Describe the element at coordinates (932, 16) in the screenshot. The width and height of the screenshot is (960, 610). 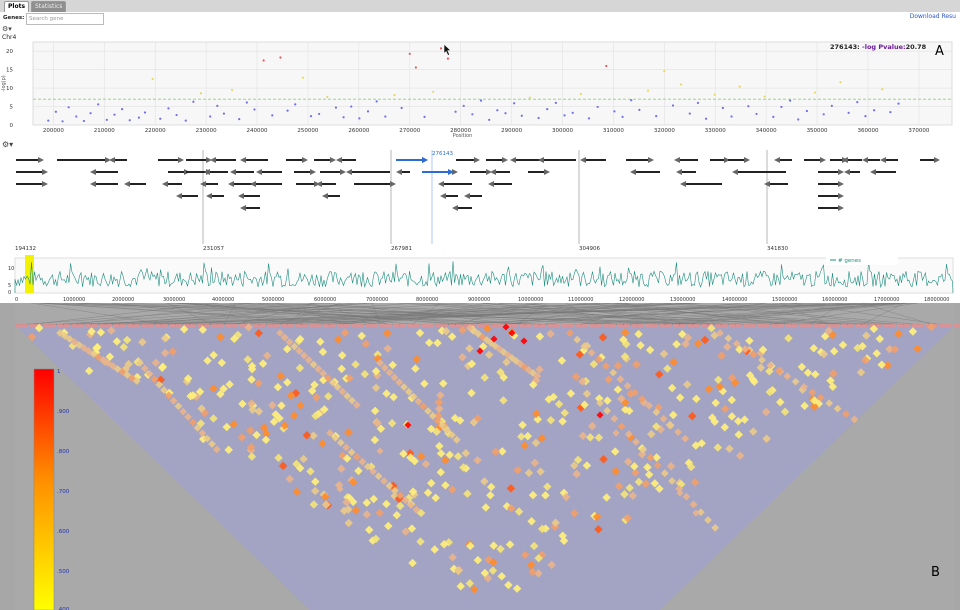
I see `download-results-link: Download Resu` at that location.